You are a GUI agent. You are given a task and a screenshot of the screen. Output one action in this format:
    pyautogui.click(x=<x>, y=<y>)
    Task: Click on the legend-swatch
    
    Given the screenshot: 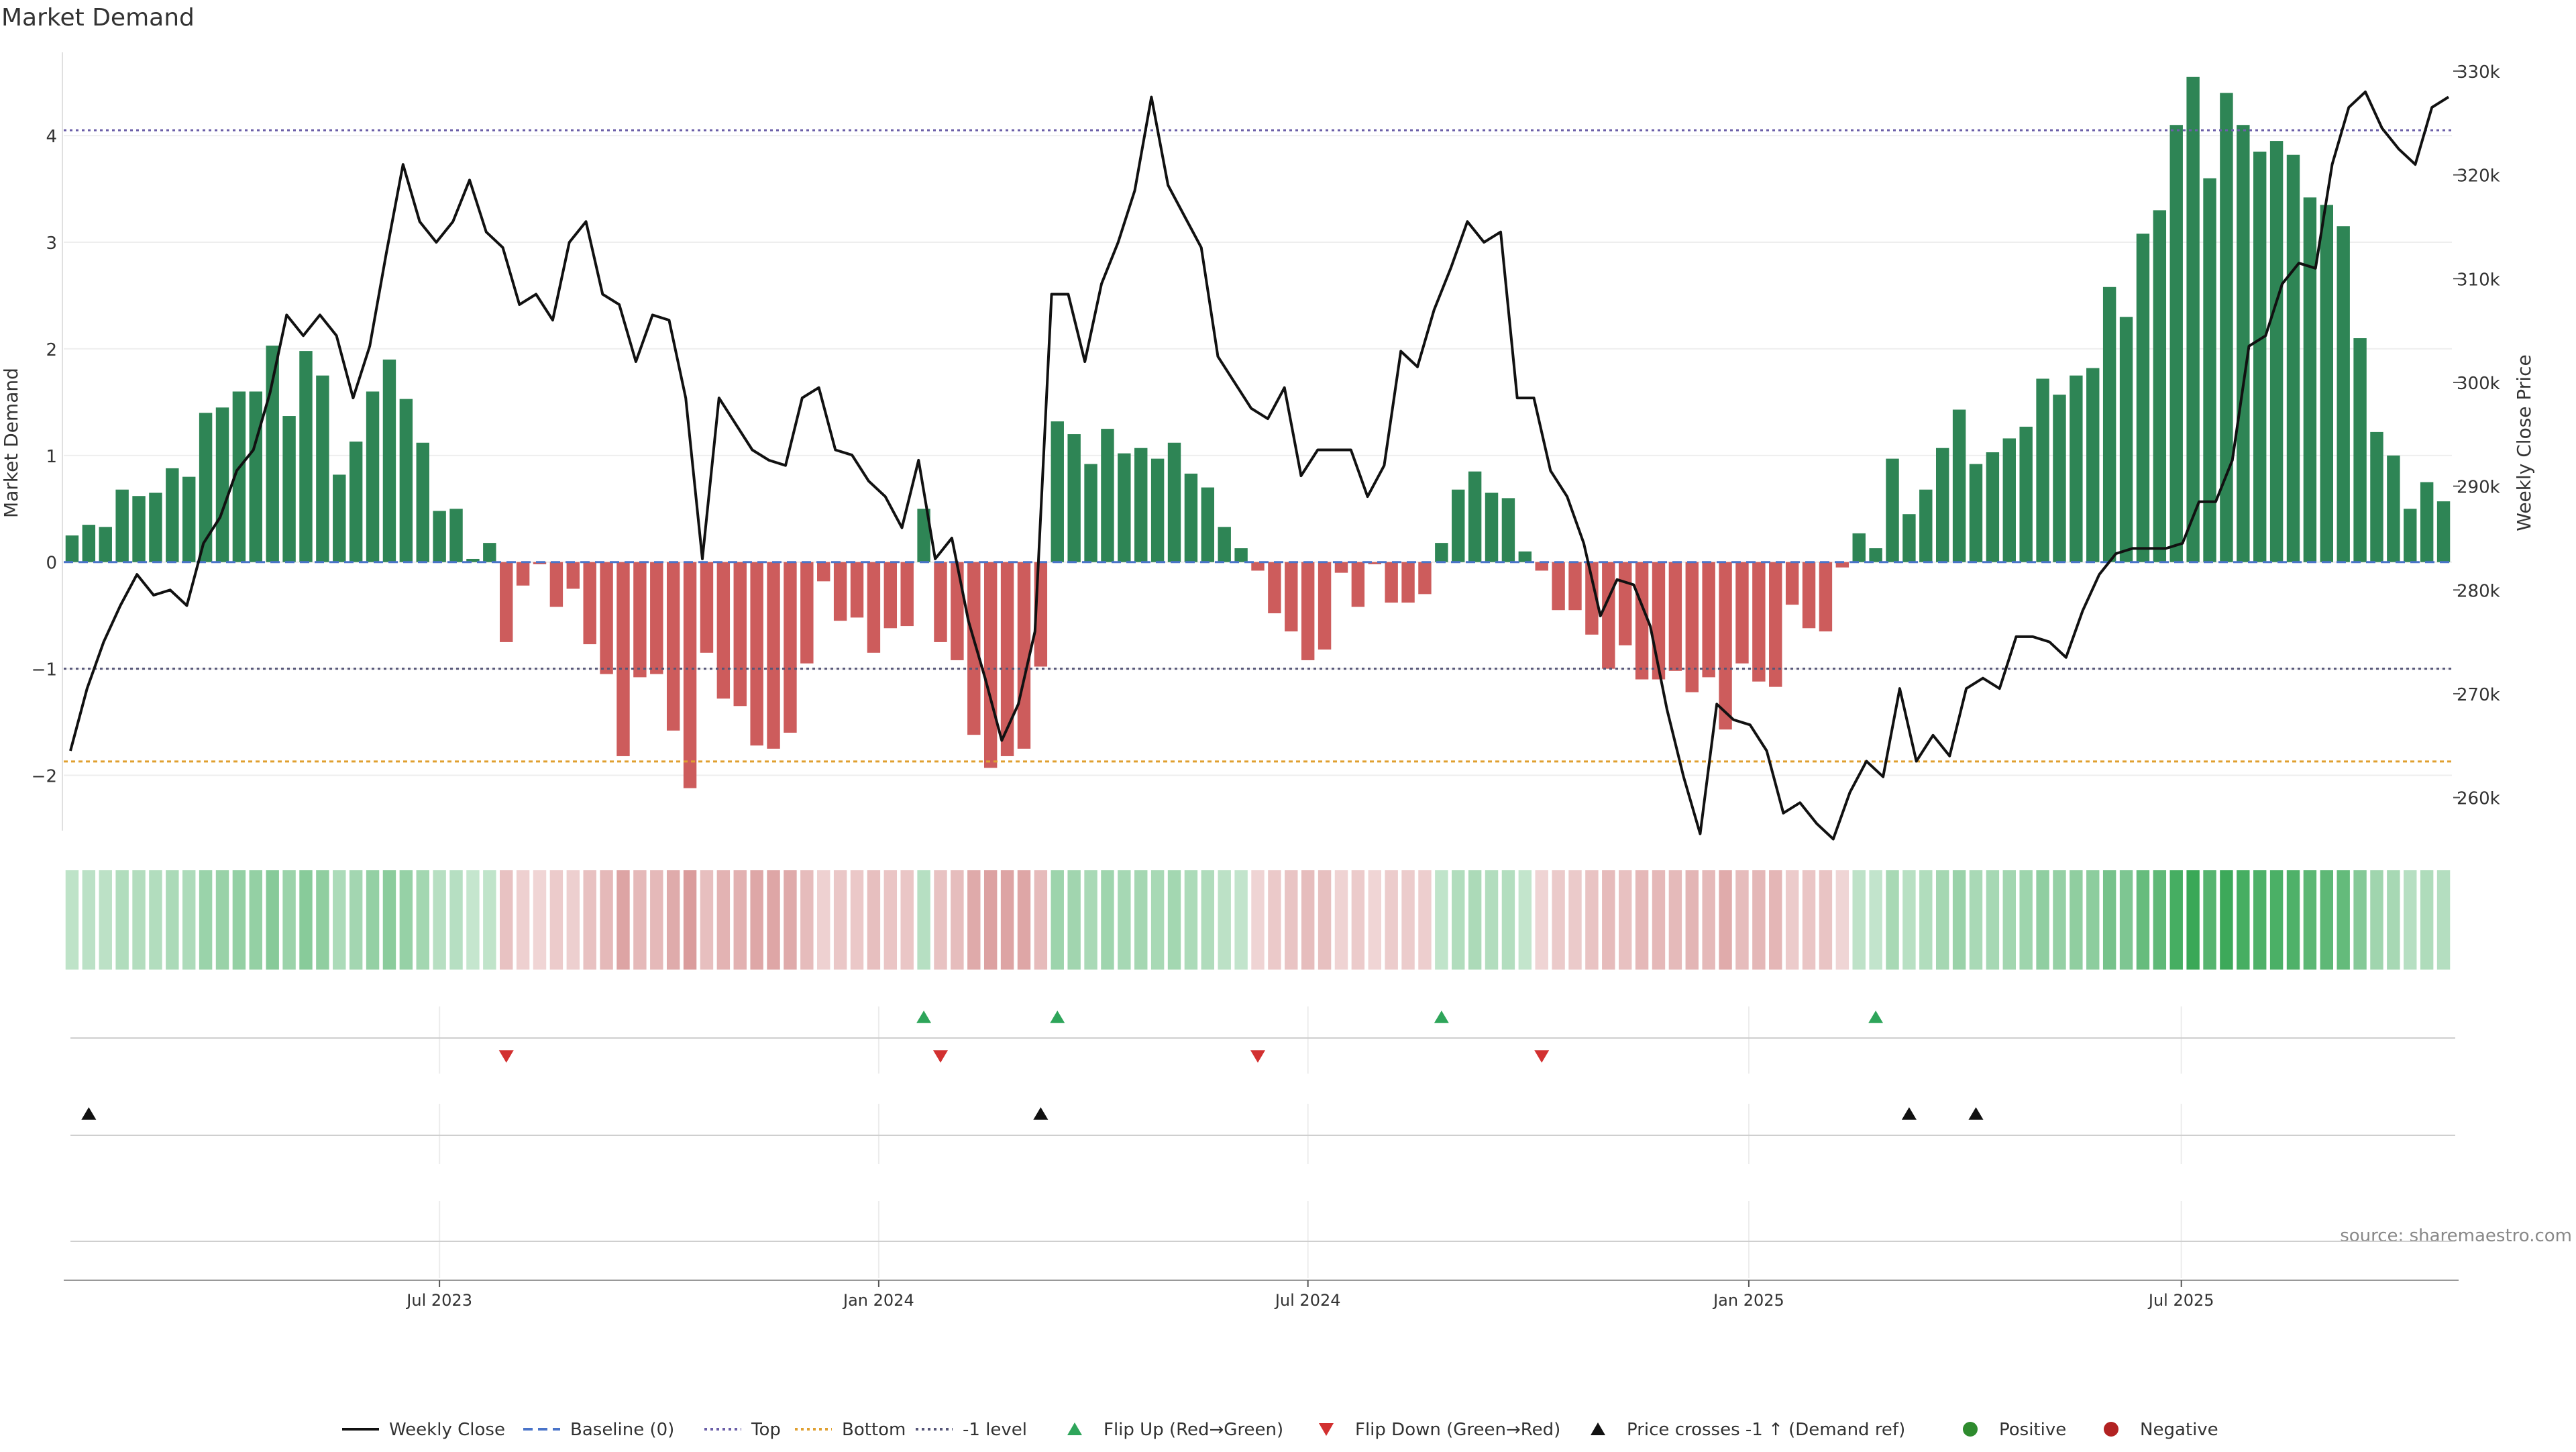 What is the action you would take?
    pyautogui.click(x=1074, y=1429)
    